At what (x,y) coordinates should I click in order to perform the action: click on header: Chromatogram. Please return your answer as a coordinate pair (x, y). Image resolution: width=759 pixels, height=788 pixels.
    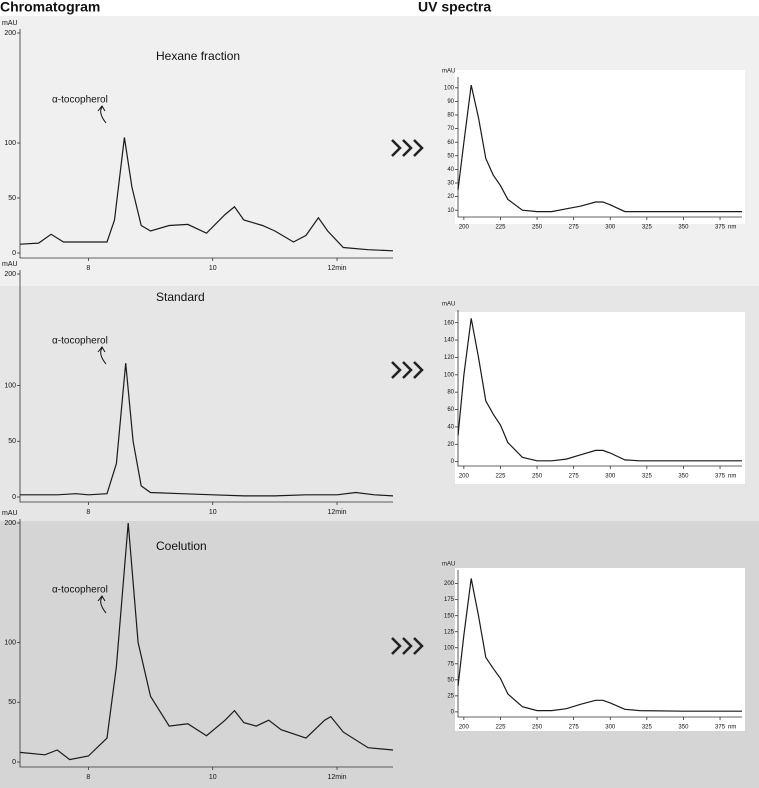
    Looking at the image, I should click on (50, 7).